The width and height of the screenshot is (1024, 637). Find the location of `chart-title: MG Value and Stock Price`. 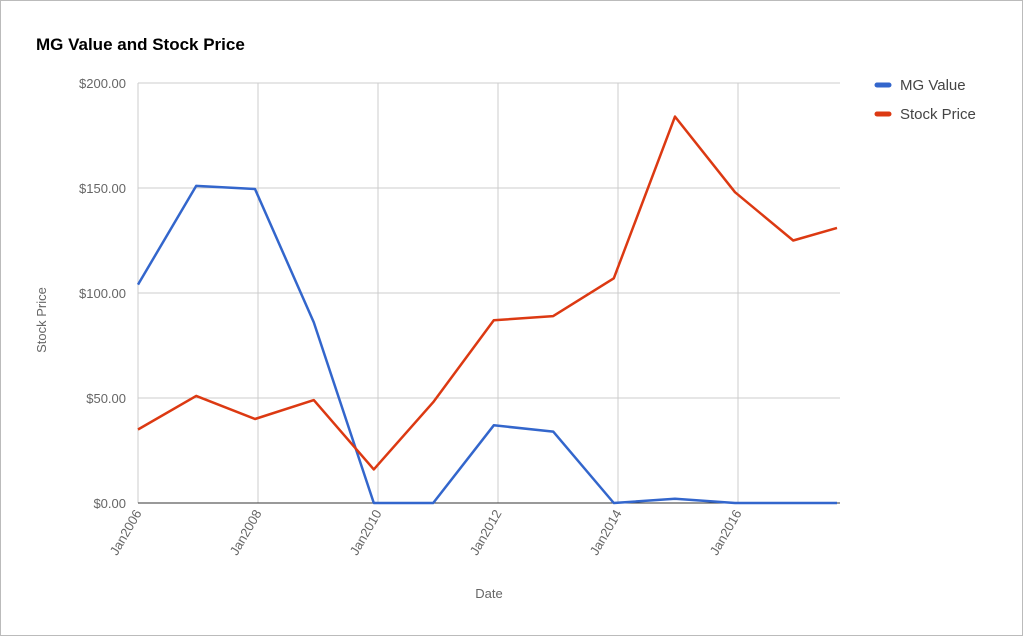

chart-title: MG Value and Stock Price is located at coordinates (140, 44).